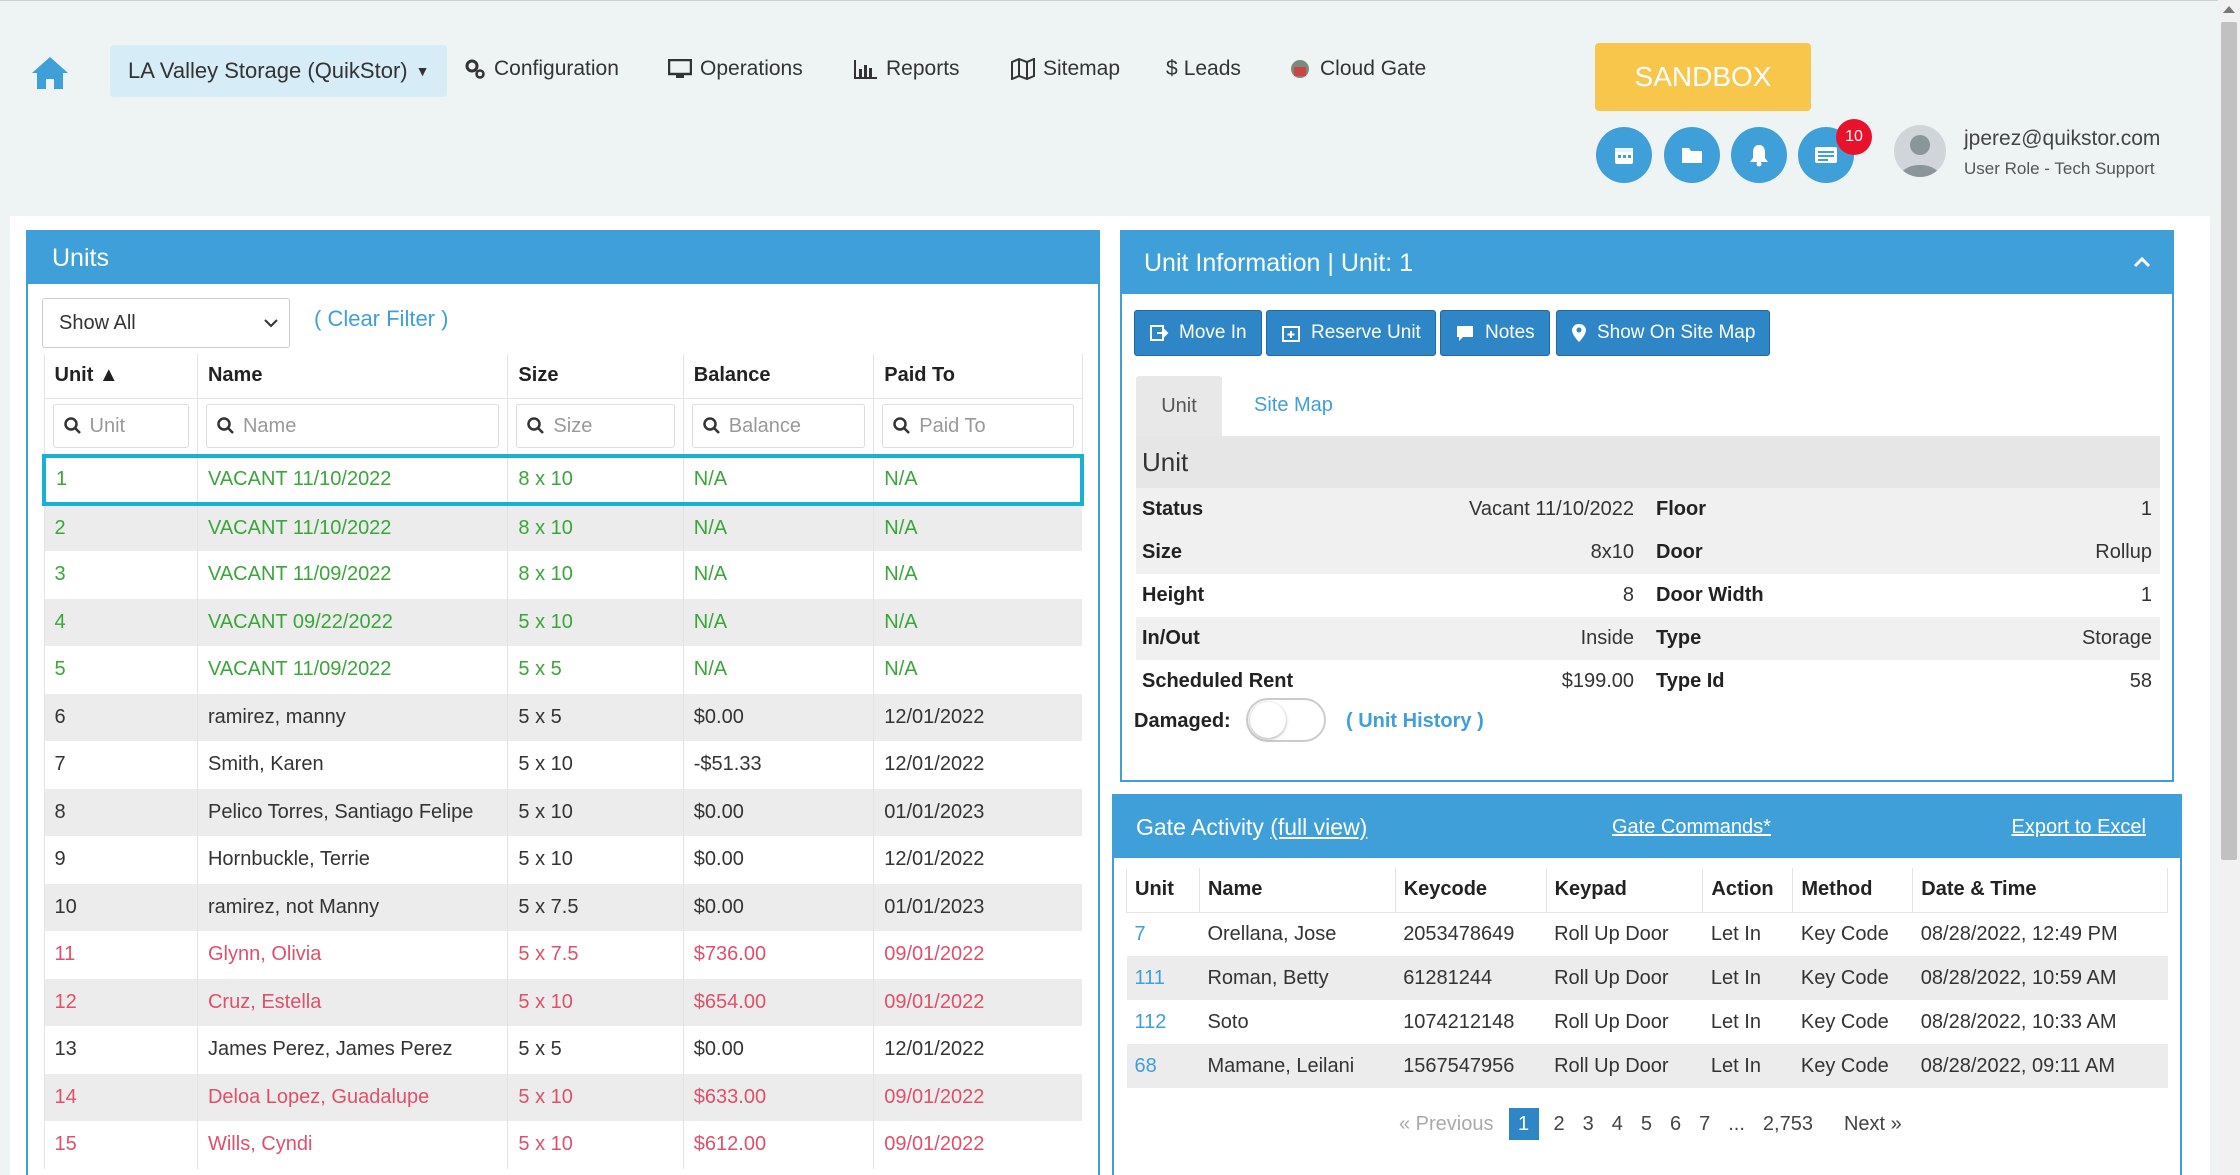 Image resolution: width=2240 pixels, height=1175 pixels. What do you see at coordinates (2040, 1066) in the screenshot?
I see `gate-cell-datetime: 08/28/2022, 09:11 AM` at bounding box center [2040, 1066].